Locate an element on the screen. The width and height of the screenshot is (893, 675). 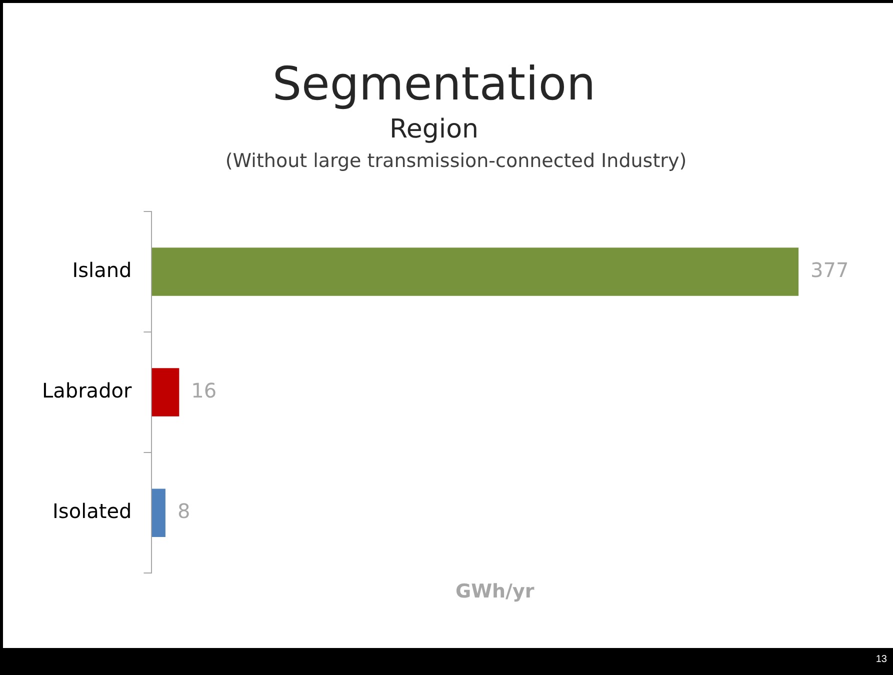
chart-subtitle: Region is located at coordinates (434, 129).